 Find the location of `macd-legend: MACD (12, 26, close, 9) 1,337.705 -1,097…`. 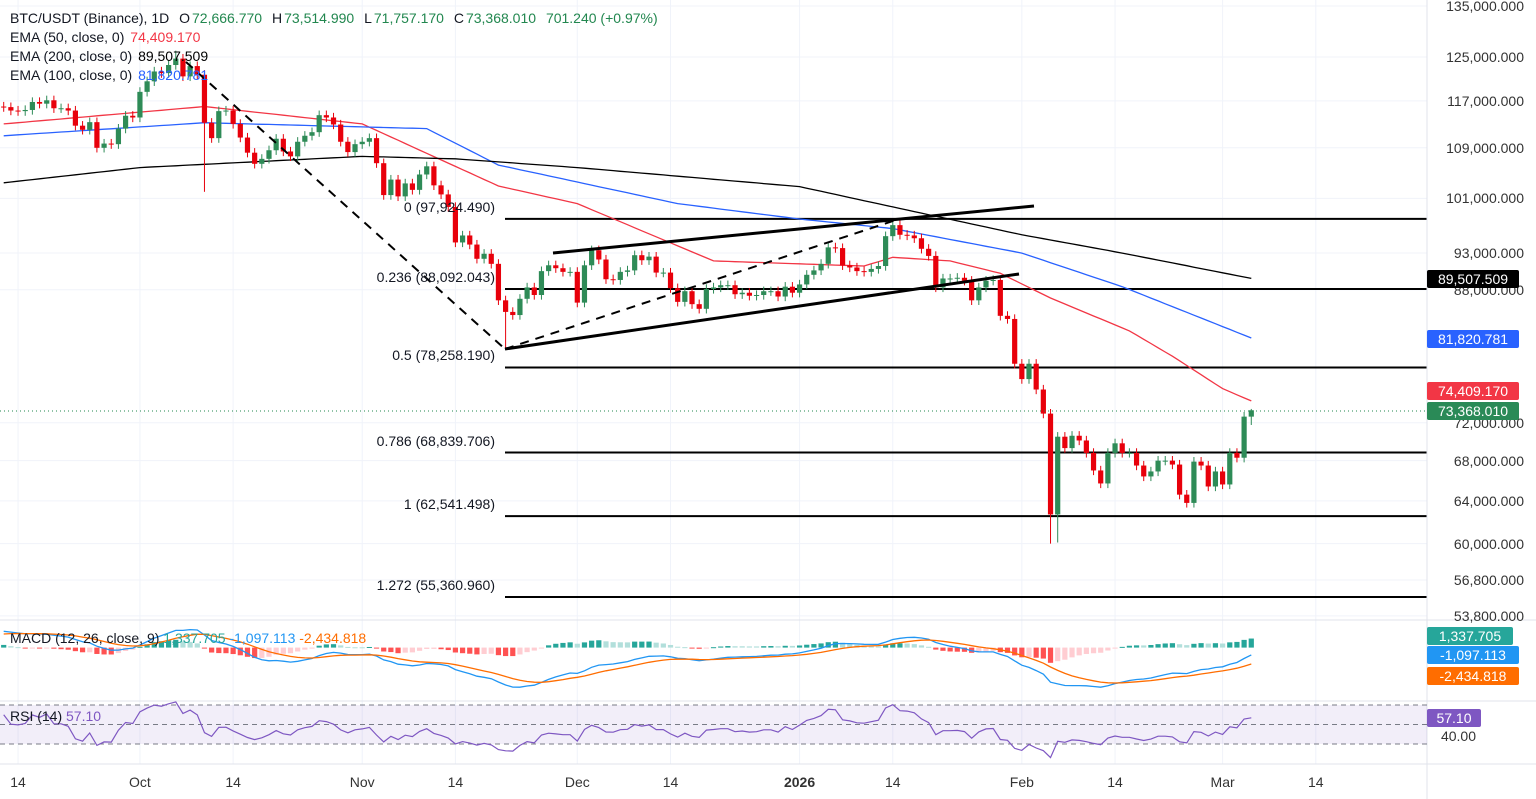

macd-legend: MACD (12, 26, close, 9) 1,337.705 -1,097… is located at coordinates (188, 638).